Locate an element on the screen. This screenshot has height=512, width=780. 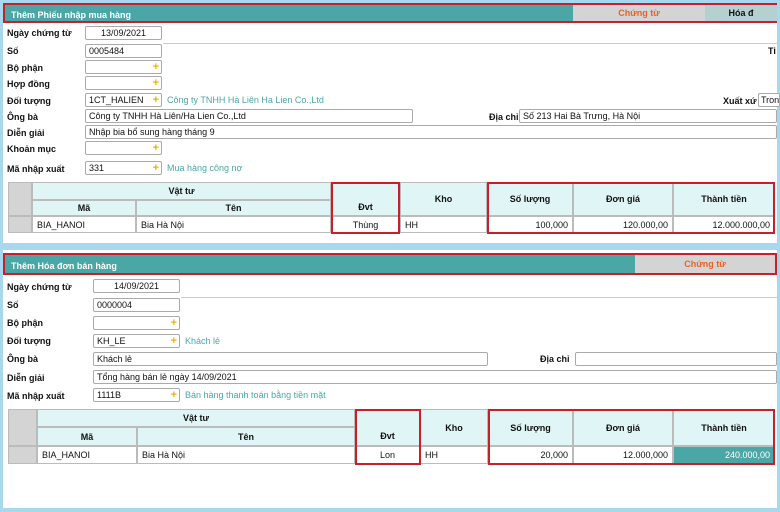
purchase-title: Thêm Phiếu nhập mua hàng is located at coordinates (71, 15).